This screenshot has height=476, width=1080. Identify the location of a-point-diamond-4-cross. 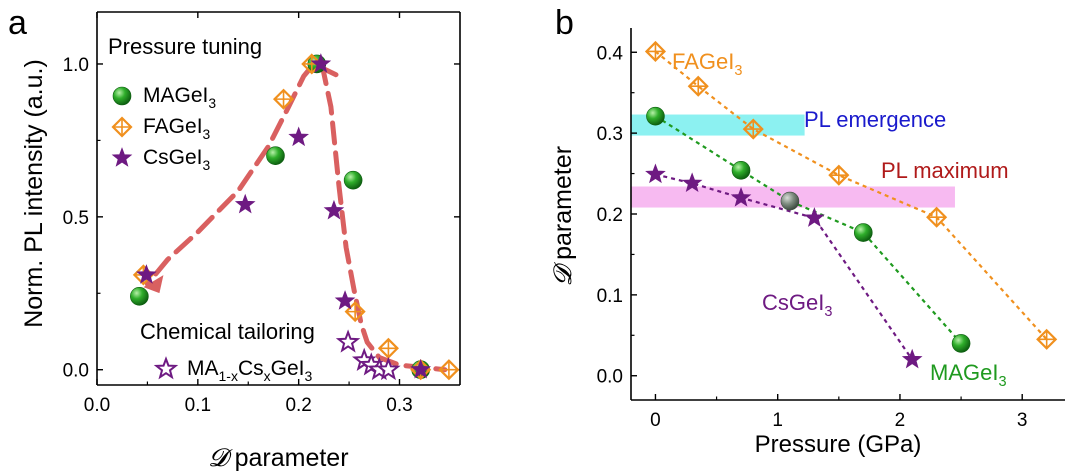
(388, 348).